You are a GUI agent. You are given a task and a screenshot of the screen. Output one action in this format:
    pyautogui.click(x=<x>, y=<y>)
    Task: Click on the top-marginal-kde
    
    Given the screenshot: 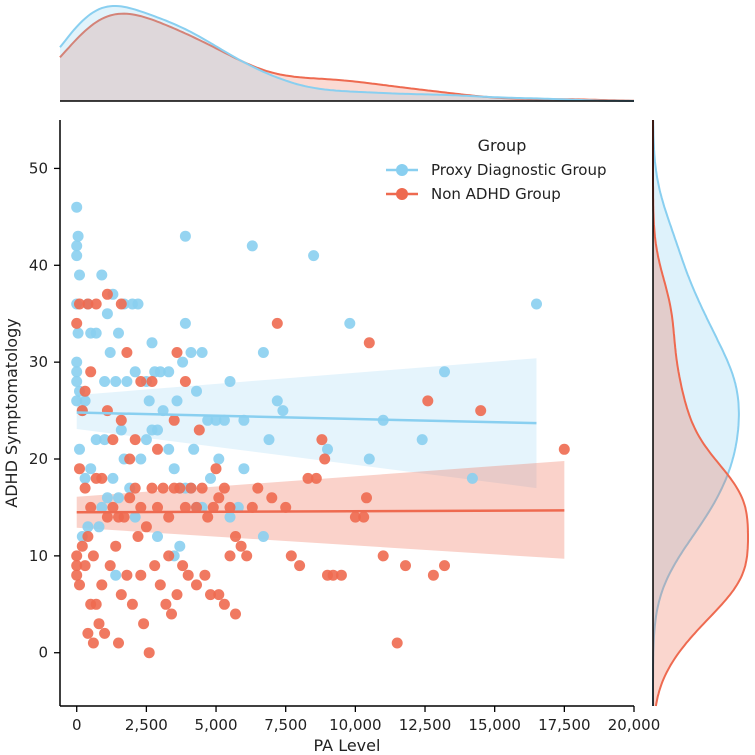 What is the action you would take?
    pyautogui.click(x=347, y=53)
    